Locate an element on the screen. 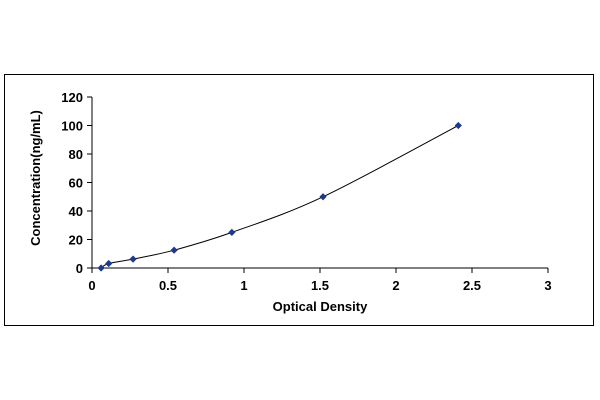 This screenshot has height=400, width=600. y-tick-label: 20 is located at coordinates (76, 240).